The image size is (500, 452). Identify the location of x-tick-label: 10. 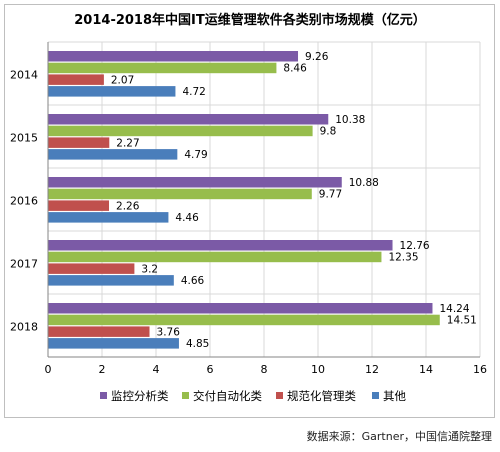
(318, 369).